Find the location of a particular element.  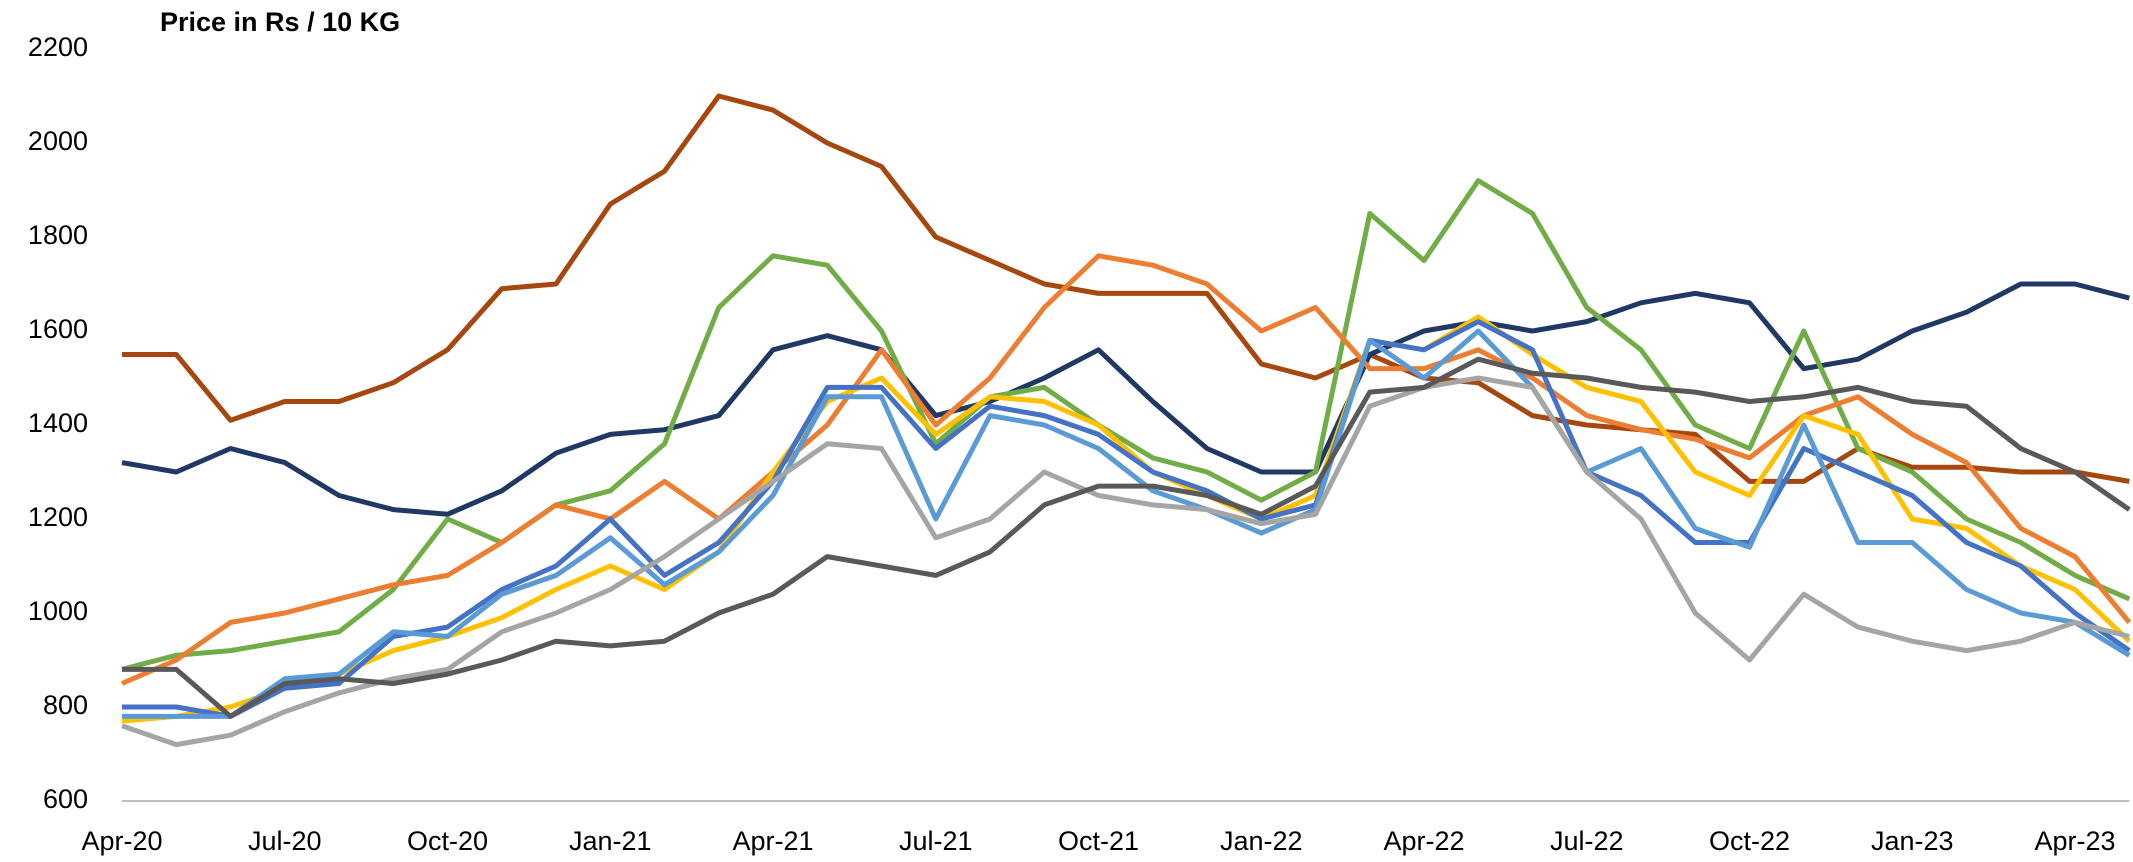

y-tick-label: 600 is located at coordinates (65, 799).